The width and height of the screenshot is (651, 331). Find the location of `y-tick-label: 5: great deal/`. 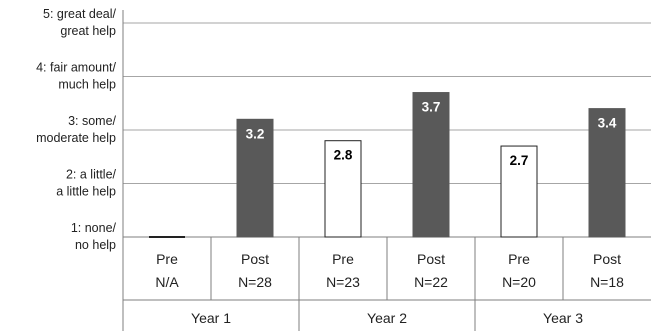

y-tick-label: 5: great deal/ is located at coordinates (79, 14).